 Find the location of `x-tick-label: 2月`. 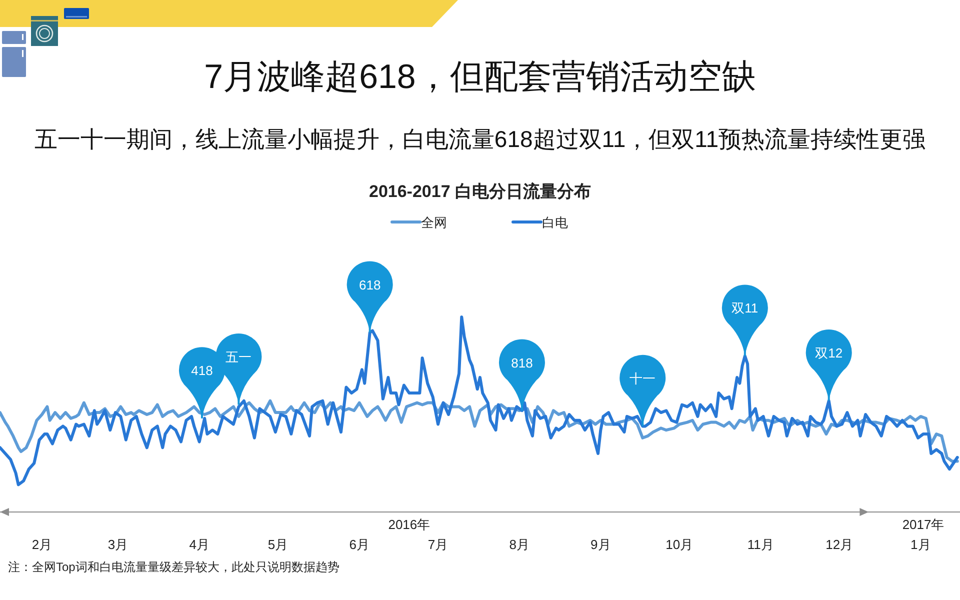

x-tick-label: 2月 is located at coordinates (42, 544).